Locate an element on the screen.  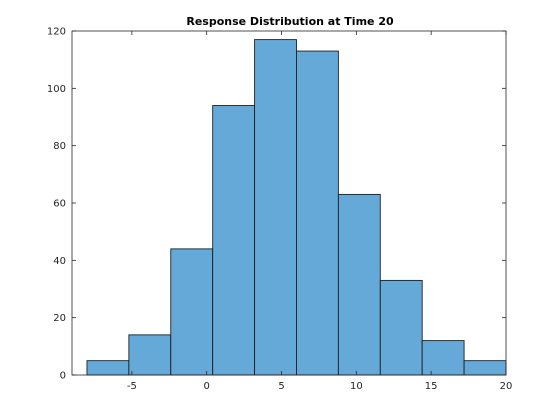
x-tick-label-10: 10 is located at coordinates (356, 386).